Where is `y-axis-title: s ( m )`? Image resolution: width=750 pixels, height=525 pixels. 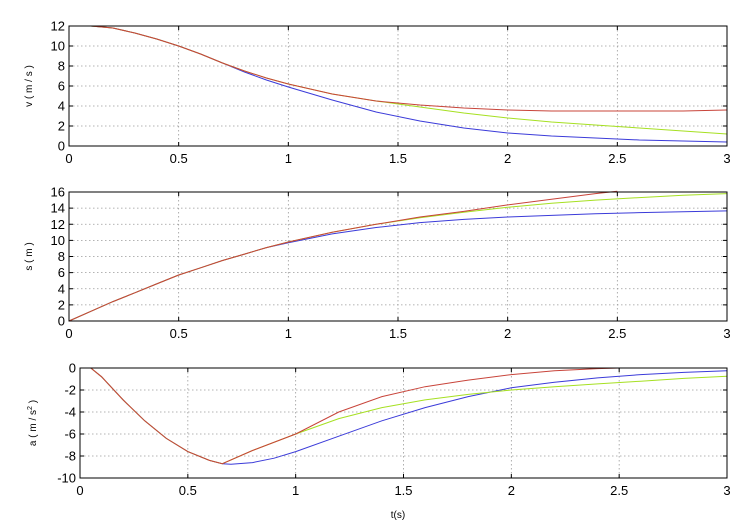
y-axis-title: s ( m ) is located at coordinates (29, 256).